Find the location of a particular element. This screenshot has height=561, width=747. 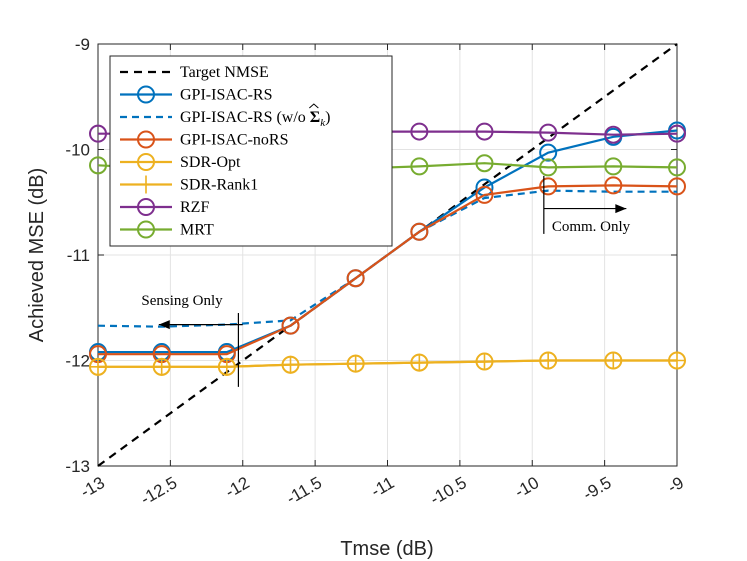

legend-entry: RZF is located at coordinates (194, 207).